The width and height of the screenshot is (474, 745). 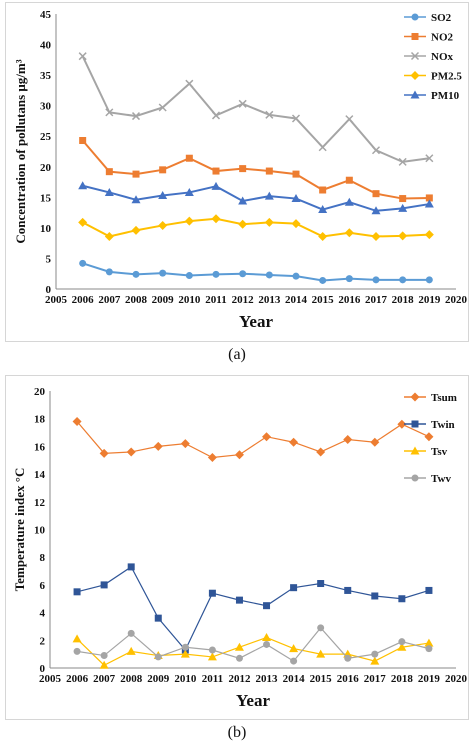 What do you see at coordinates (19, 530) in the screenshot?
I see `chart1-y-axis-title: Temperature index °C` at bounding box center [19, 530].